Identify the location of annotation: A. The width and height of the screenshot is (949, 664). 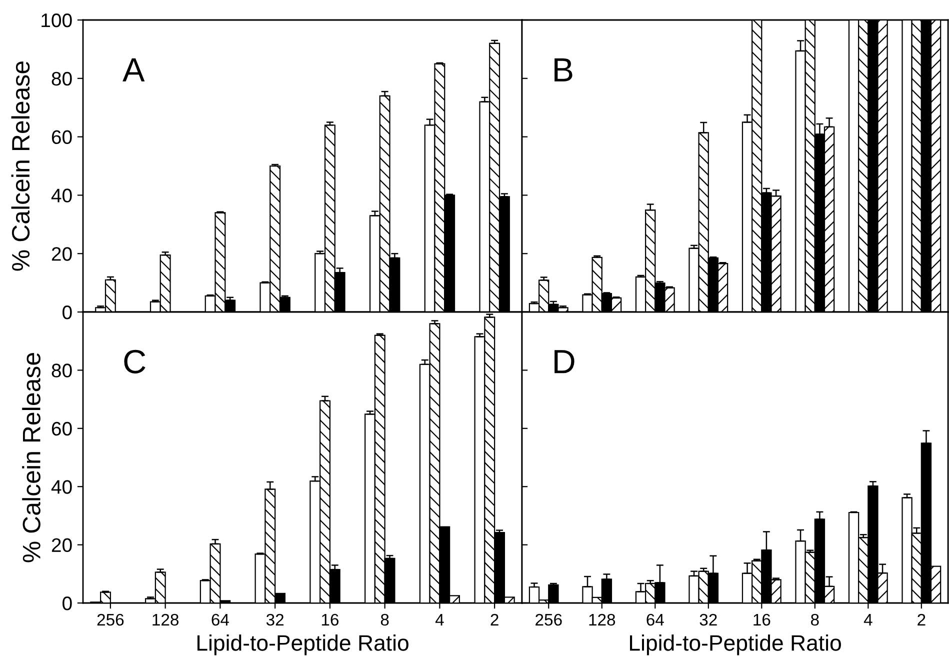
(133, 70).